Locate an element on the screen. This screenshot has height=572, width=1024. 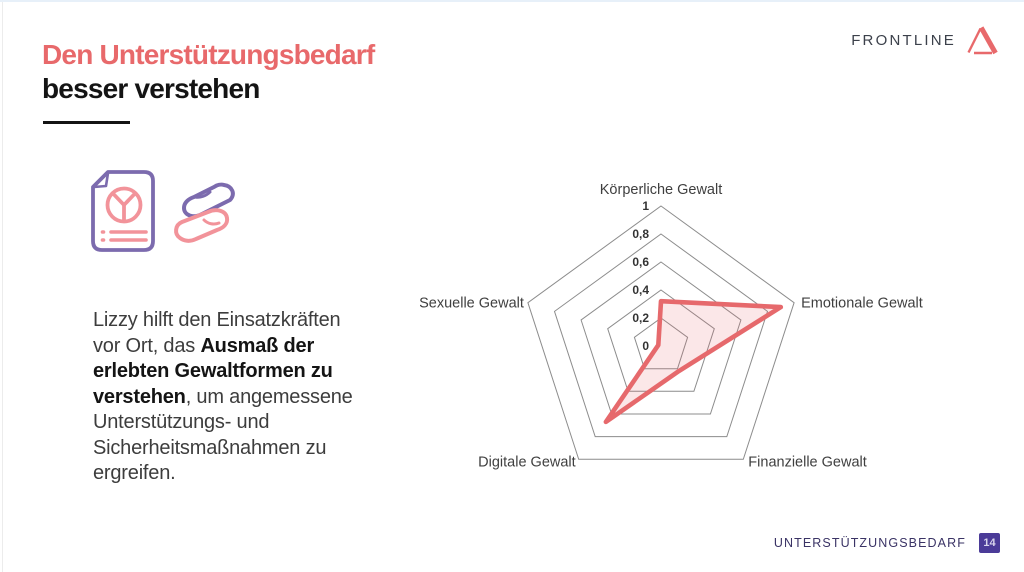
radar-tick-label: 0,8 is located at coordinates (640, 234).